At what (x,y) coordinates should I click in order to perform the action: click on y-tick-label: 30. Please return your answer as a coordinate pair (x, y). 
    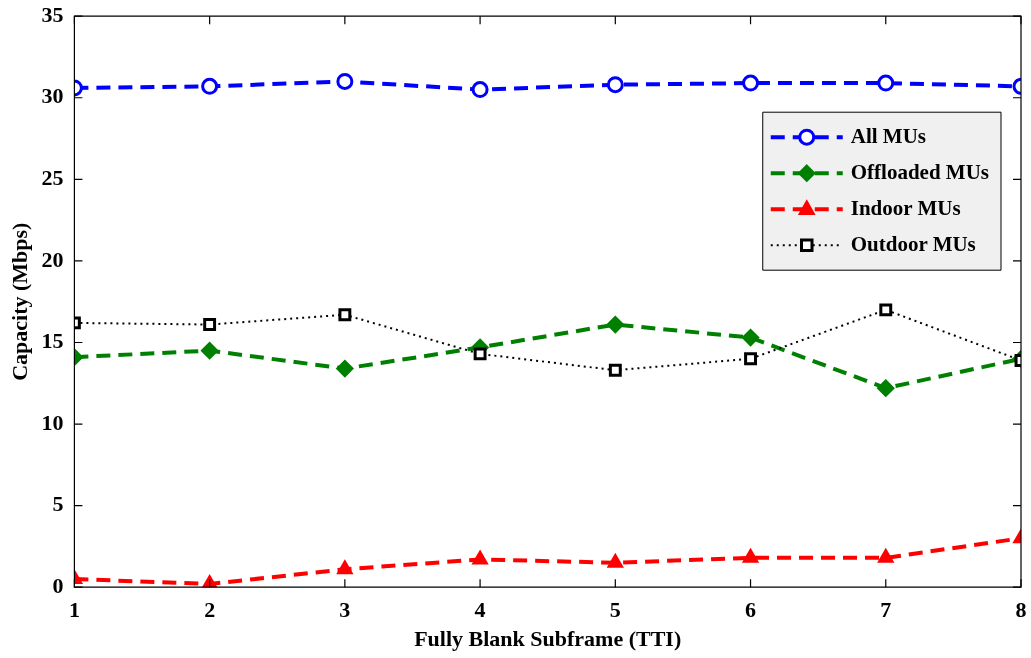
    Looking at the image, I should click on (52, 96).